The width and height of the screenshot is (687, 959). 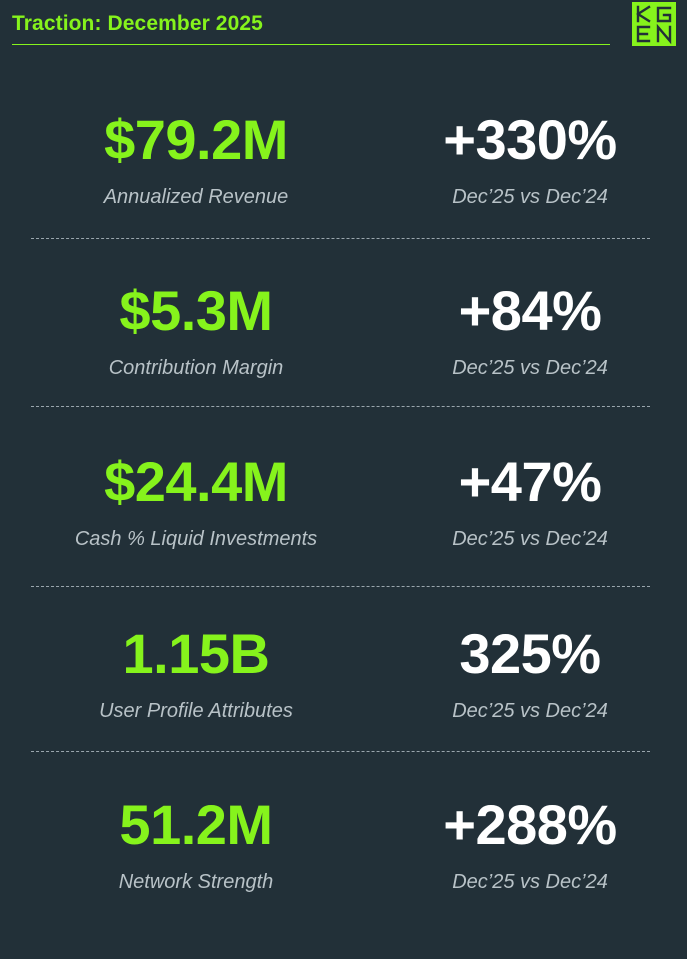 What do you see at coordinates (530, 481) in the screenshot?
I see `metric-change-value: +47%` at bounding box center [530, 481].